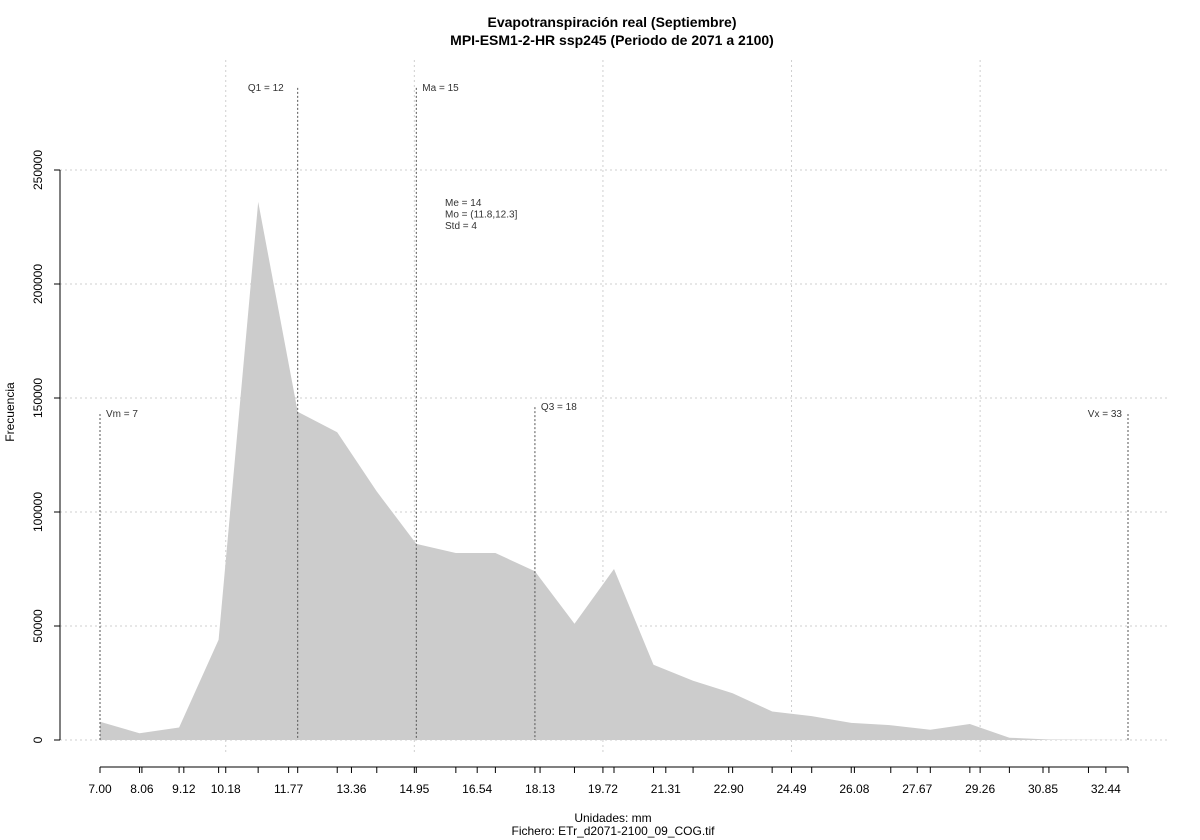  I want to click on x-tick-label: 19.72, so click(603, 789).